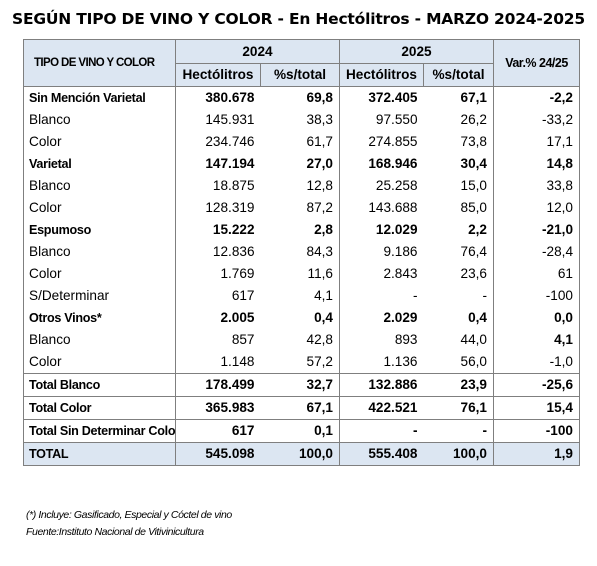 The height and width of the screenshot is (566, 597). I want to click on cell-type: Total Color, so click(99, 408).